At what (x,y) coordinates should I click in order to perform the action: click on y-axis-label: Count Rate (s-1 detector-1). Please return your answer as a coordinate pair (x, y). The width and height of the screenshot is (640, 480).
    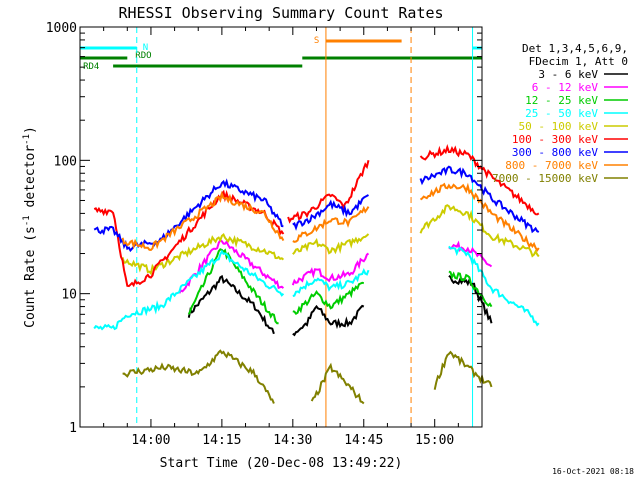
    Looking at the image, I should click on (30, 227).